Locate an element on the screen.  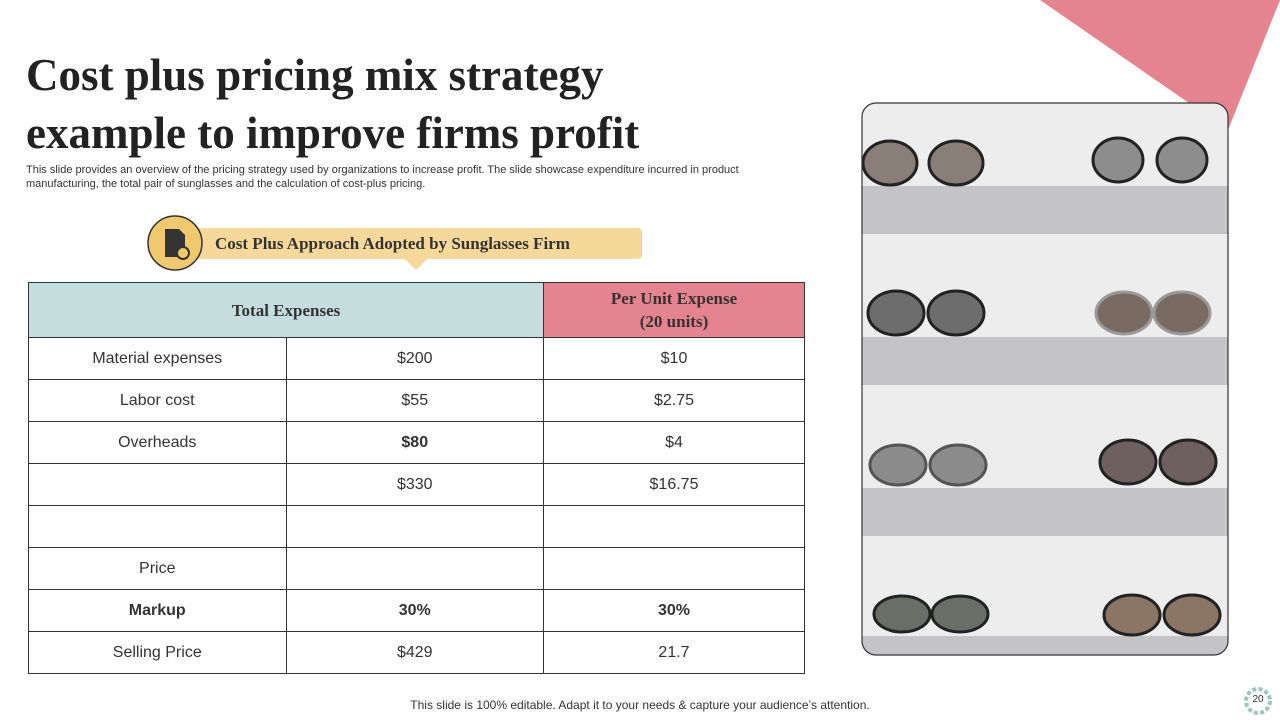
cell-text: 21.7 is located at coordinates (674, 652).